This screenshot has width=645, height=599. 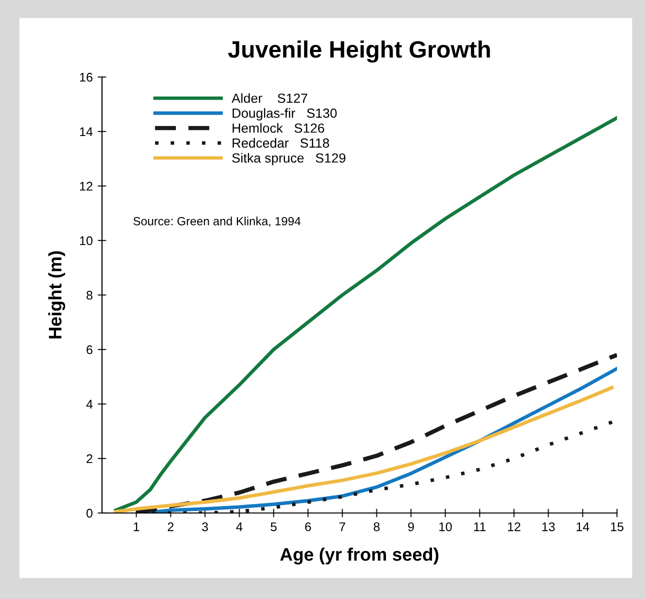 I want to click on x-tick-label: 6, so click(x=308, y=527).